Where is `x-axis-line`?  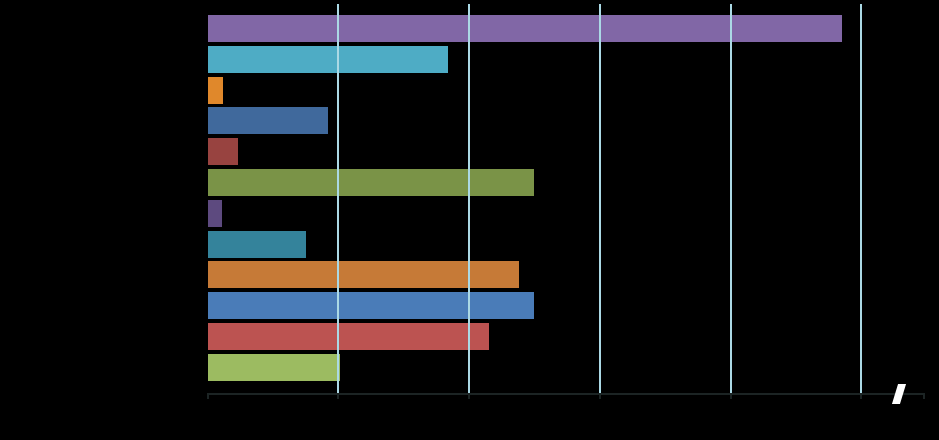 x-axis-line is located at coordinates (565, 394).